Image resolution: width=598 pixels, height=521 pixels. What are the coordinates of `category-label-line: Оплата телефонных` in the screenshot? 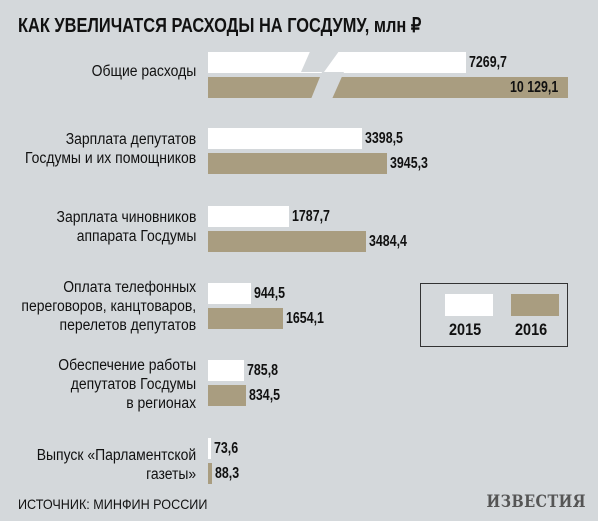 It's located at (130, 287).